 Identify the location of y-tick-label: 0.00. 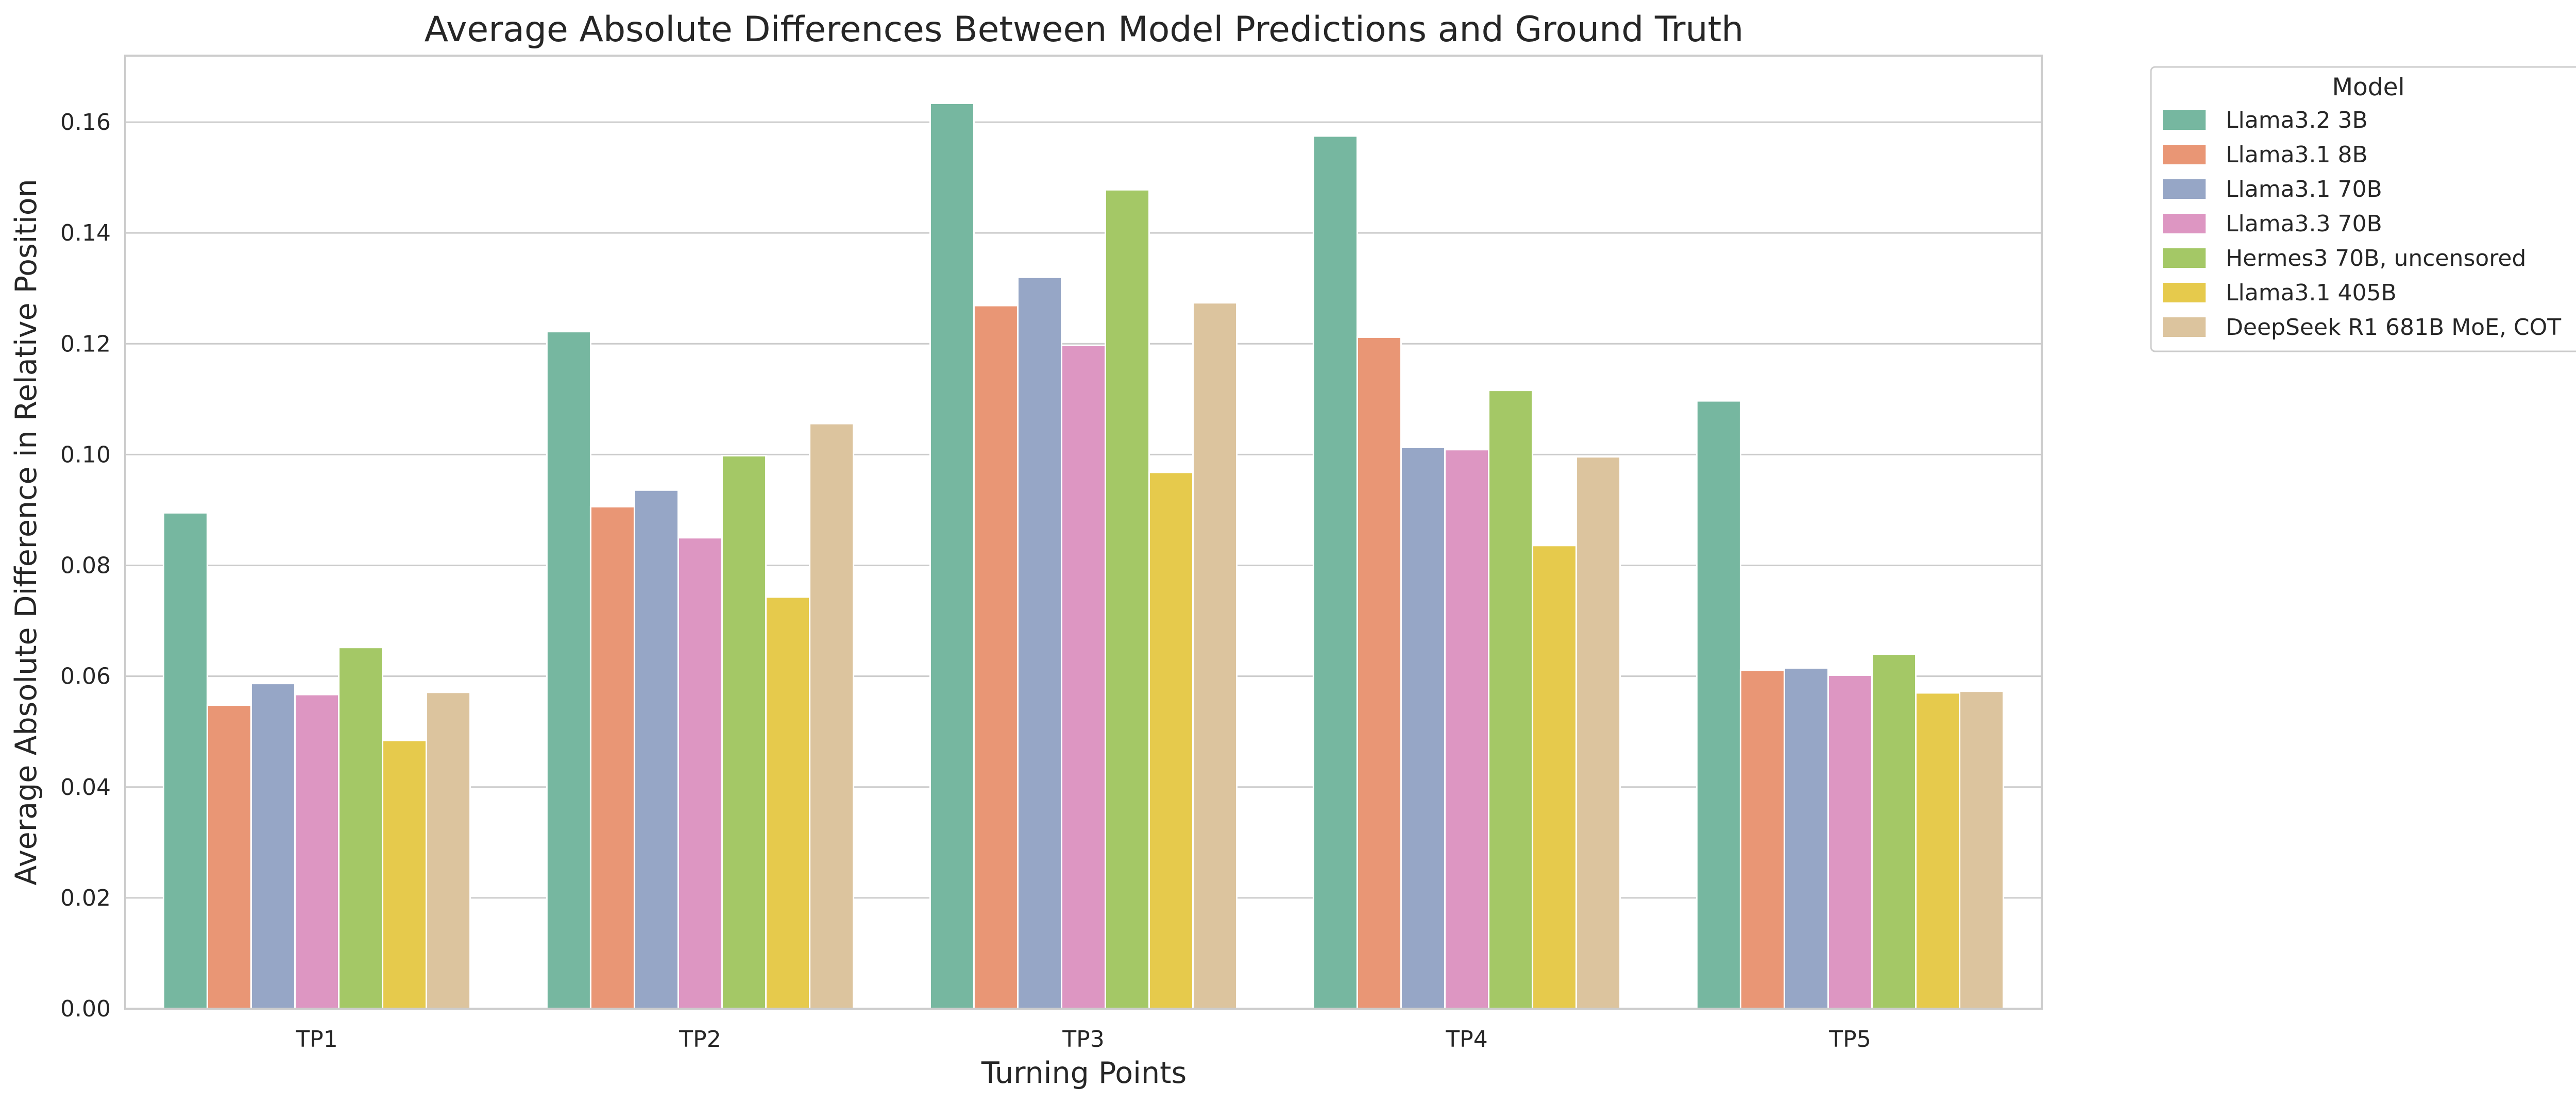
(85, 1009).